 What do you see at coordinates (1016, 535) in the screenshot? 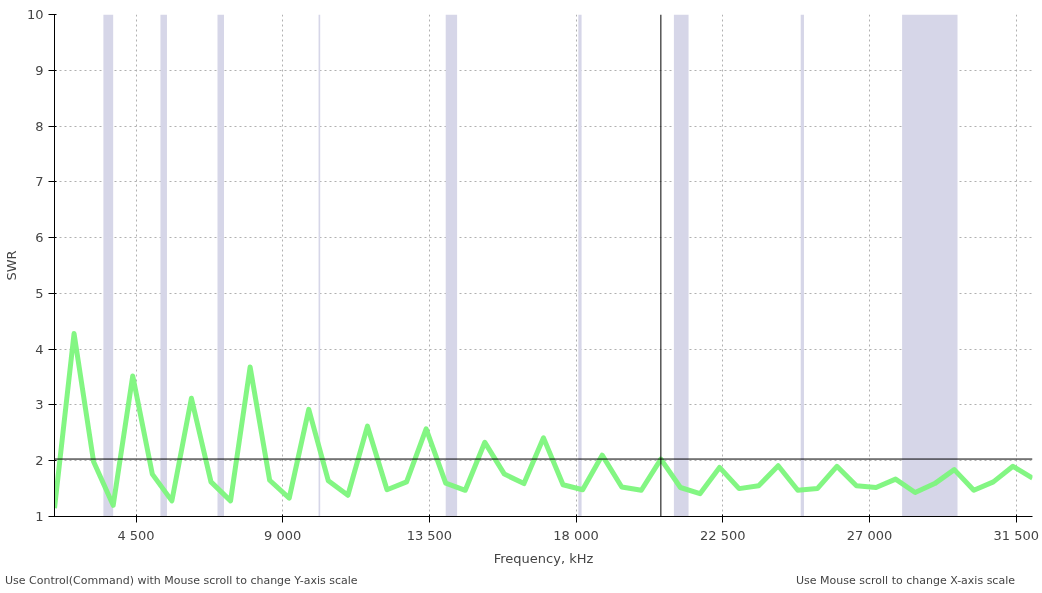
I see `x-tick-label: 31 500` at bounding box center [1016, 535].